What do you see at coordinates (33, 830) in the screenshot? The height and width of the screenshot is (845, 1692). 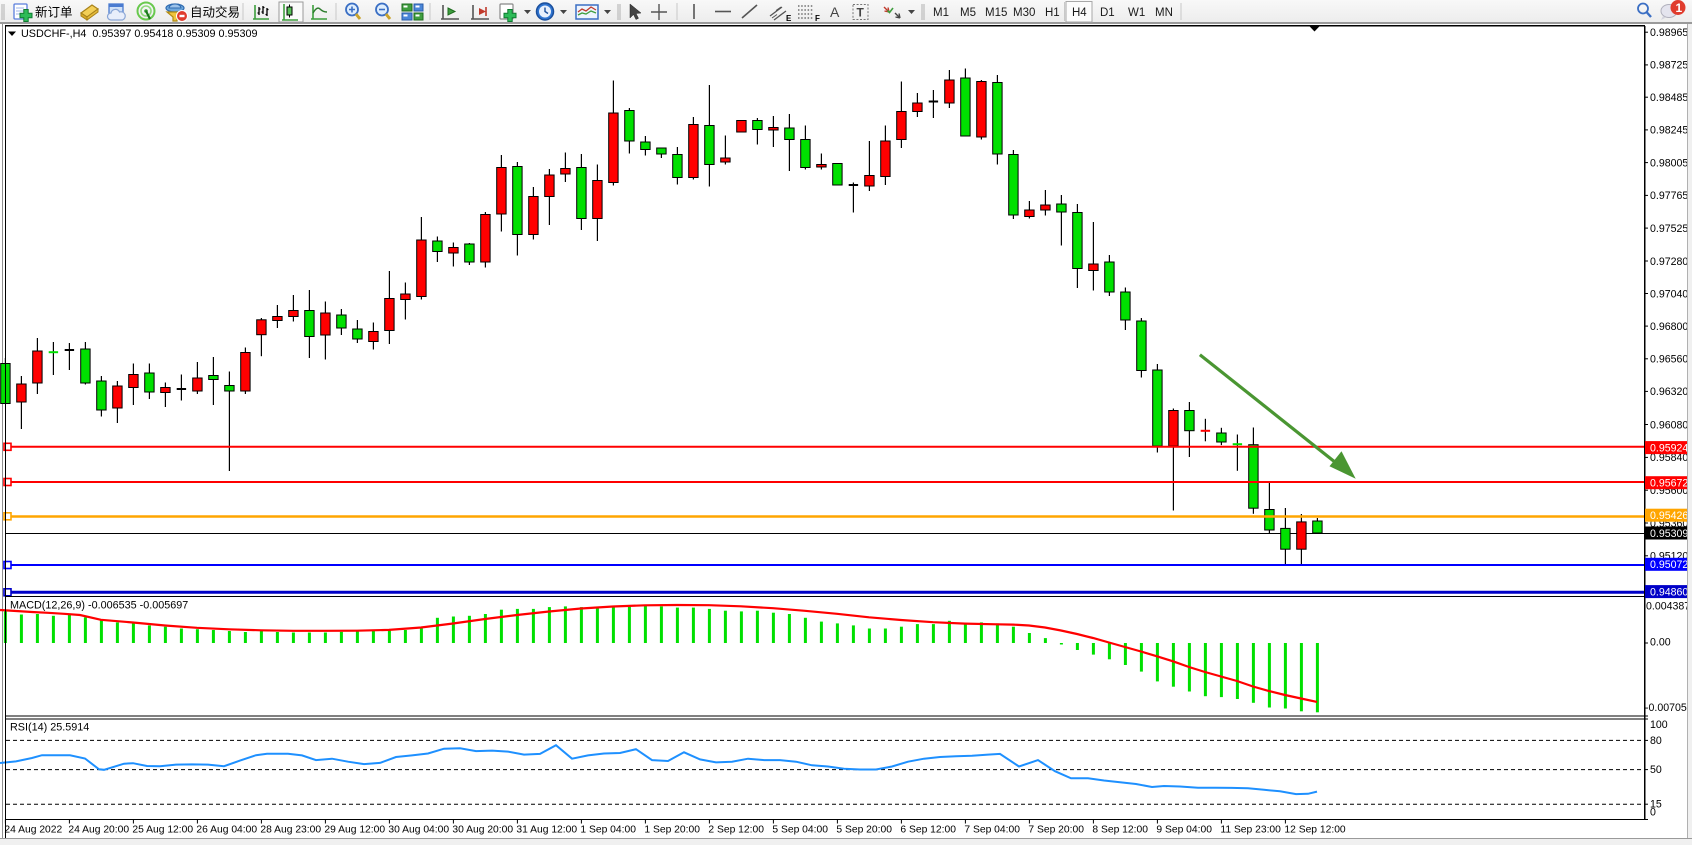 I see `svg-text: 24 Aug 2022` at bounding box center [33, 830].